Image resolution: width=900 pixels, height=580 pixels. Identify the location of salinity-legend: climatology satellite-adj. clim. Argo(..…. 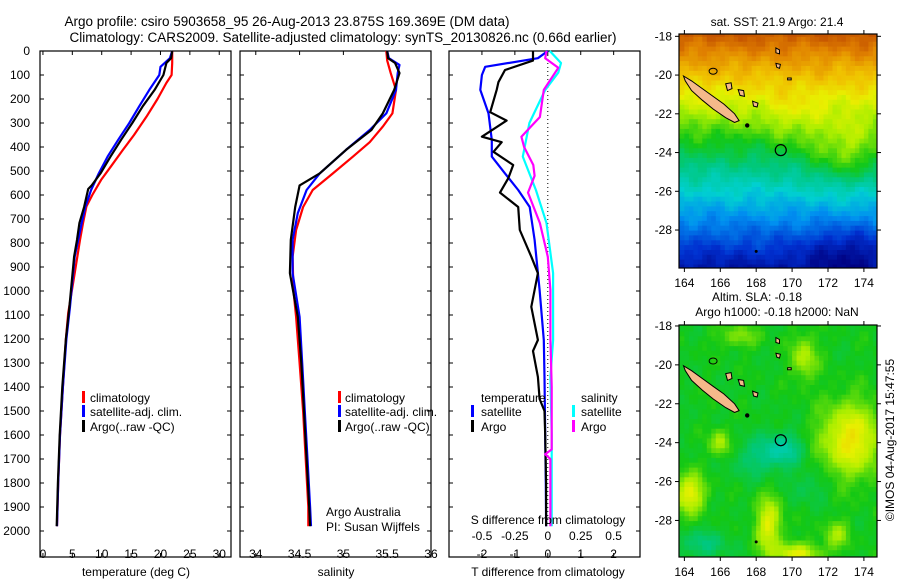
(387, 412).